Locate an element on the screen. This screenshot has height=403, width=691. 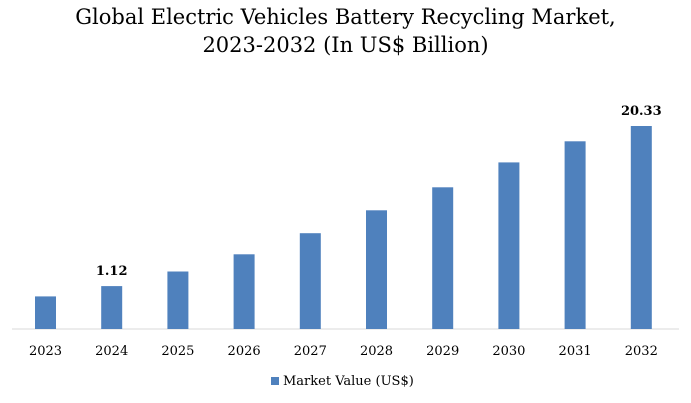
x-tick-2028: 2028 is located at coordinates (376, 351).